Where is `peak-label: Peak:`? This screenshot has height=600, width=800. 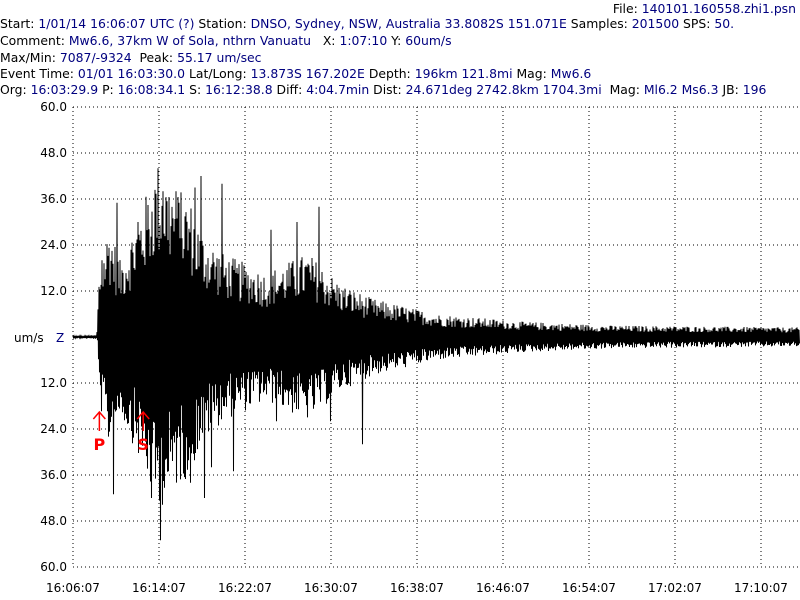
peak-label: Peak: is located at coordinates (156, 57).